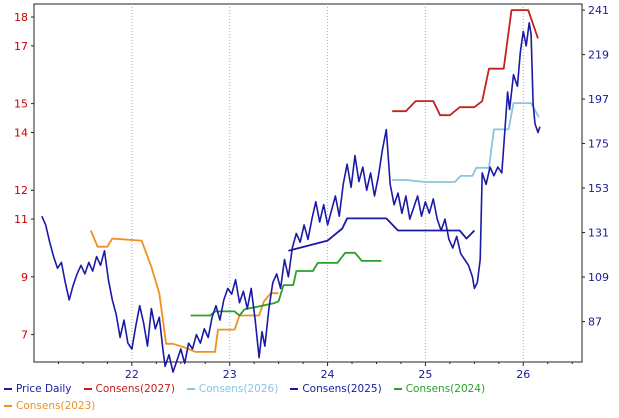  I want to click on left-tick-label: 9, so click(24, 277).